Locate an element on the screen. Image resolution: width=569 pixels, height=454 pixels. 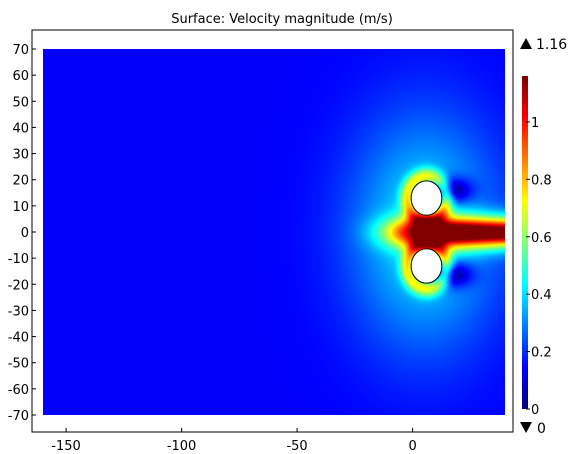
y-tick-label: -10 is located at coordinates (18, 259).